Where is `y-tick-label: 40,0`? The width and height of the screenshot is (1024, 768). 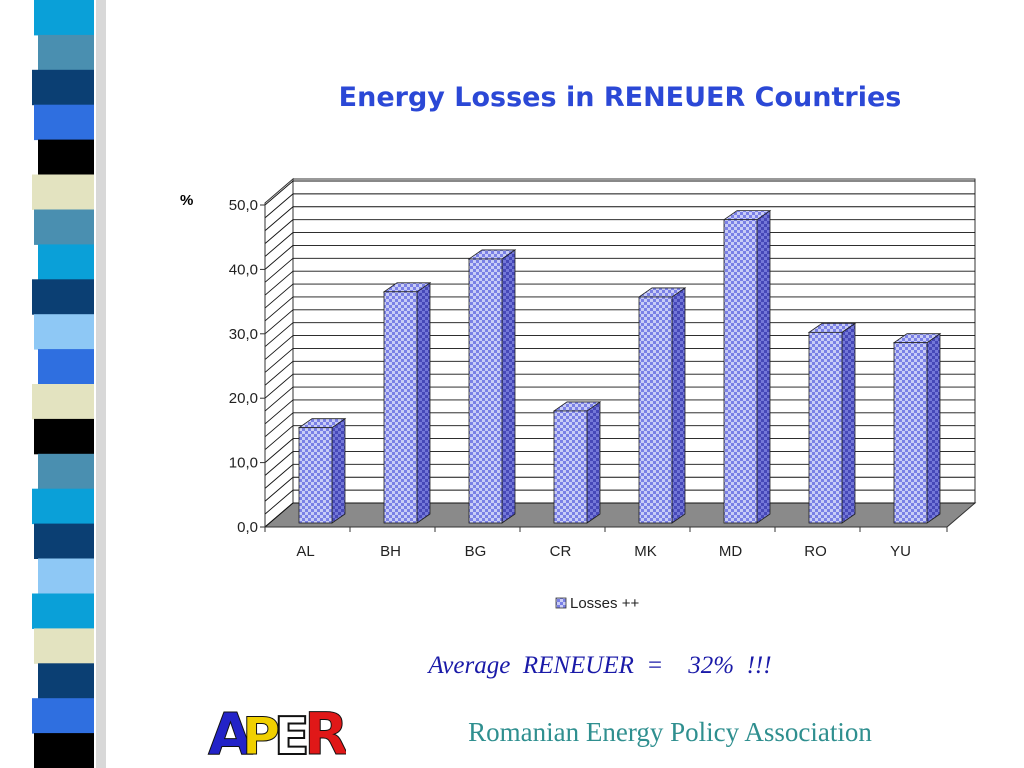 y-tick-label: 40,0 is located at coordinates (243, 269).